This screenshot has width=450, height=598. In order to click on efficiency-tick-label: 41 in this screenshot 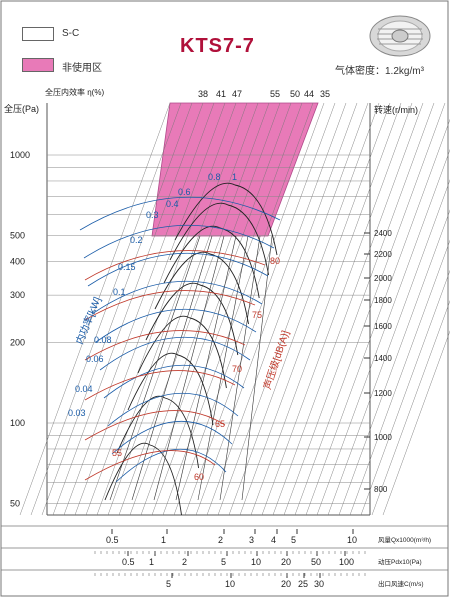, I will do `click(221, 94)`.